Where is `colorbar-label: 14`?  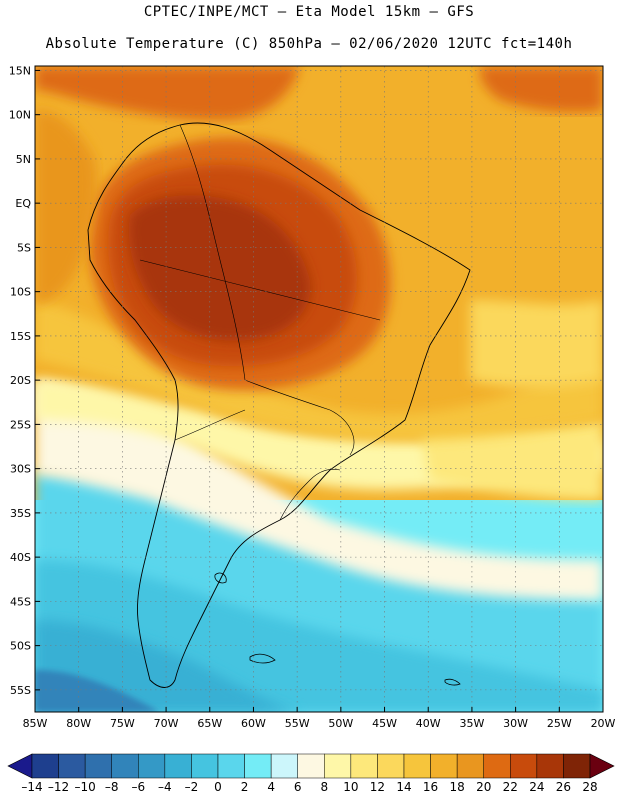 colorbar-label: 14 is located at coordinates (403, 787).